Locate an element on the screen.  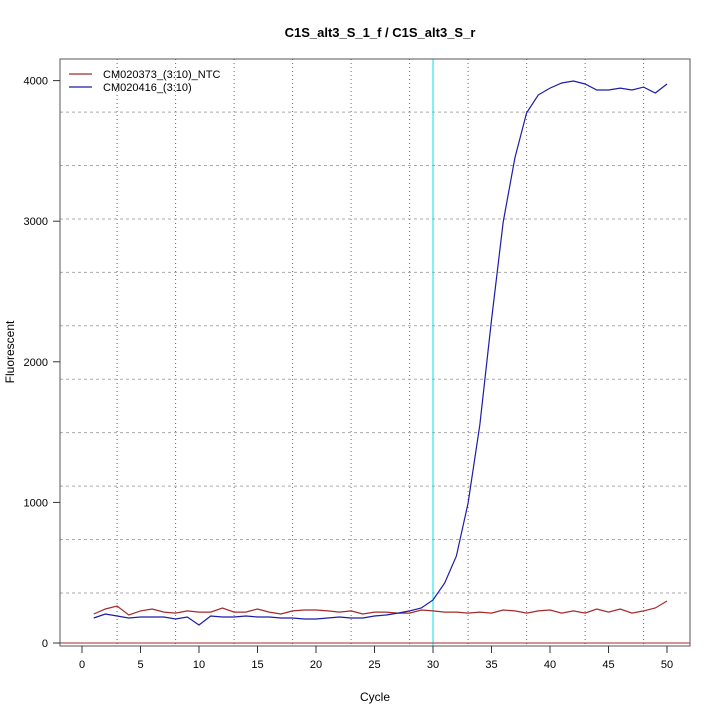
x-tick-label: 10 is located at coordinates (199, 665).